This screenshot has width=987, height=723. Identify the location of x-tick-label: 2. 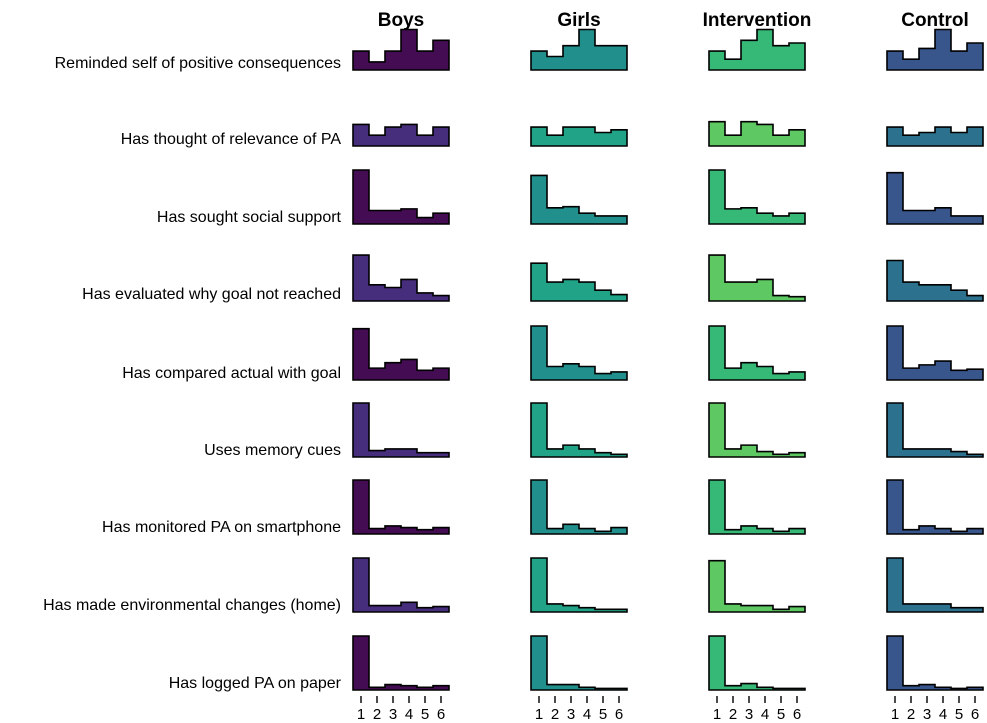
(555, 714).